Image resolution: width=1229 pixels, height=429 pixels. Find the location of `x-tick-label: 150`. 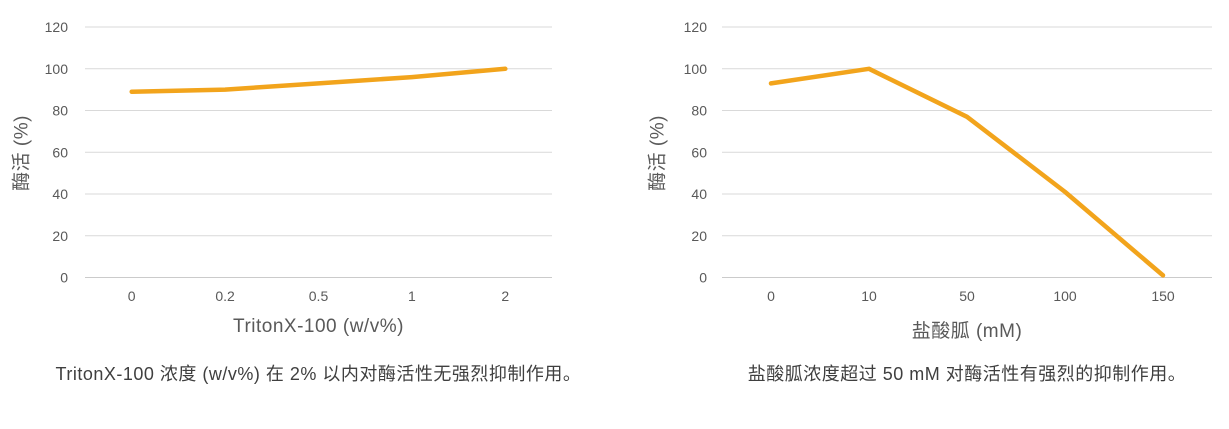

x-tick-label: 150 is located at coordinates (1163, 296).